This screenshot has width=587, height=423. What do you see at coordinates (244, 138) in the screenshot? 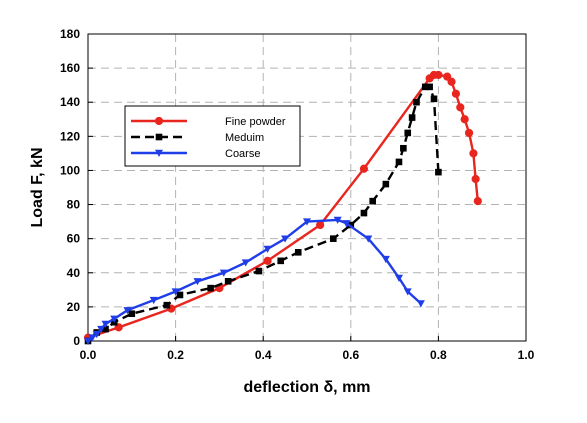
I see `legend-label: Meduim` at bounding box center [244, 138].